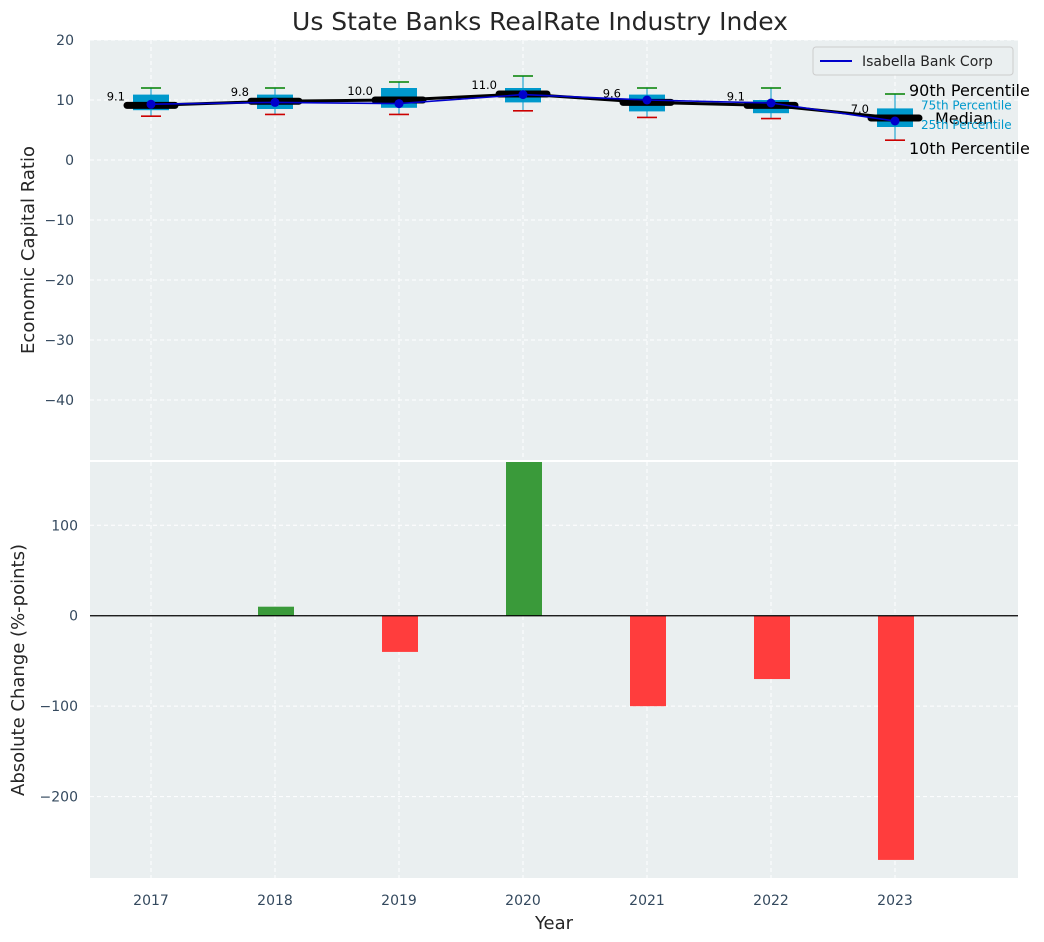 This screenshot has height=942, width=1044. I want to click on legend-box, so click(913, 61).